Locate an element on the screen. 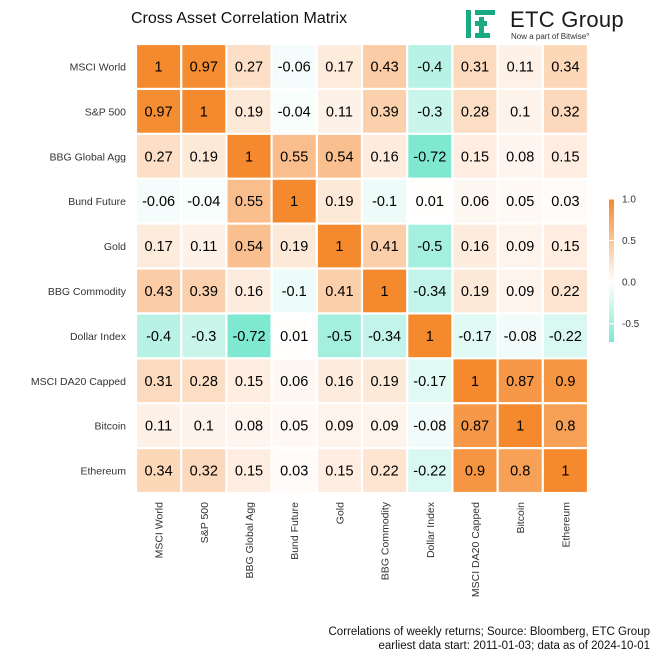 The height and width of the screenshot is (661, 661). heatmap-value-label: -0.22 is located at coordinates (565, 337).